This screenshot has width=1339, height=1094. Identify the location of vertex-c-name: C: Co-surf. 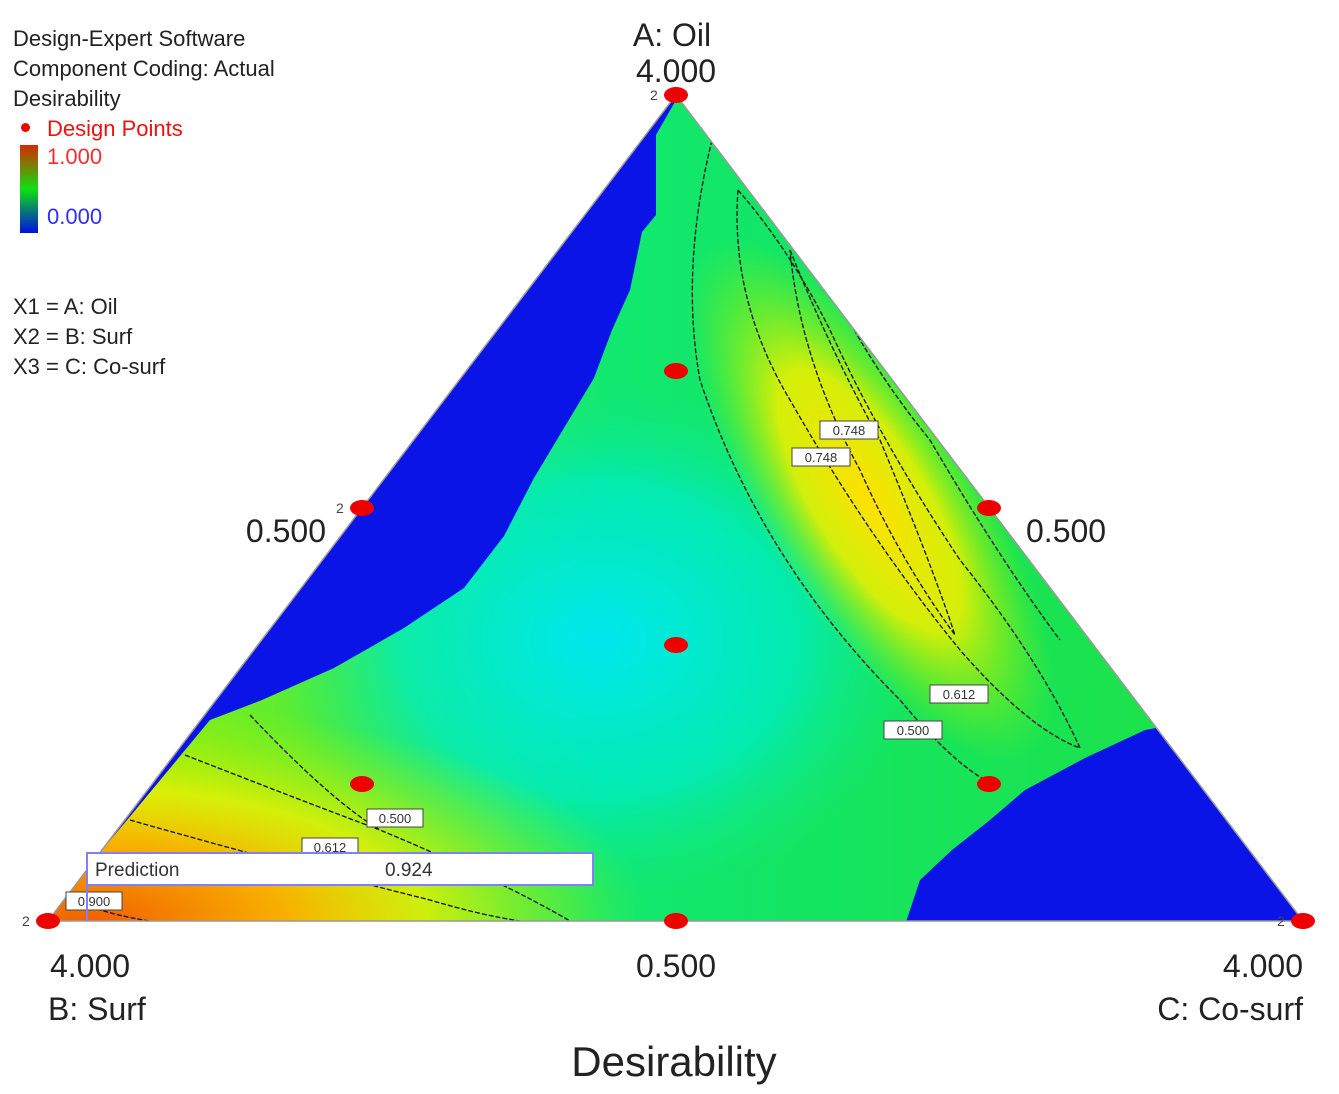
(1230, 1009).